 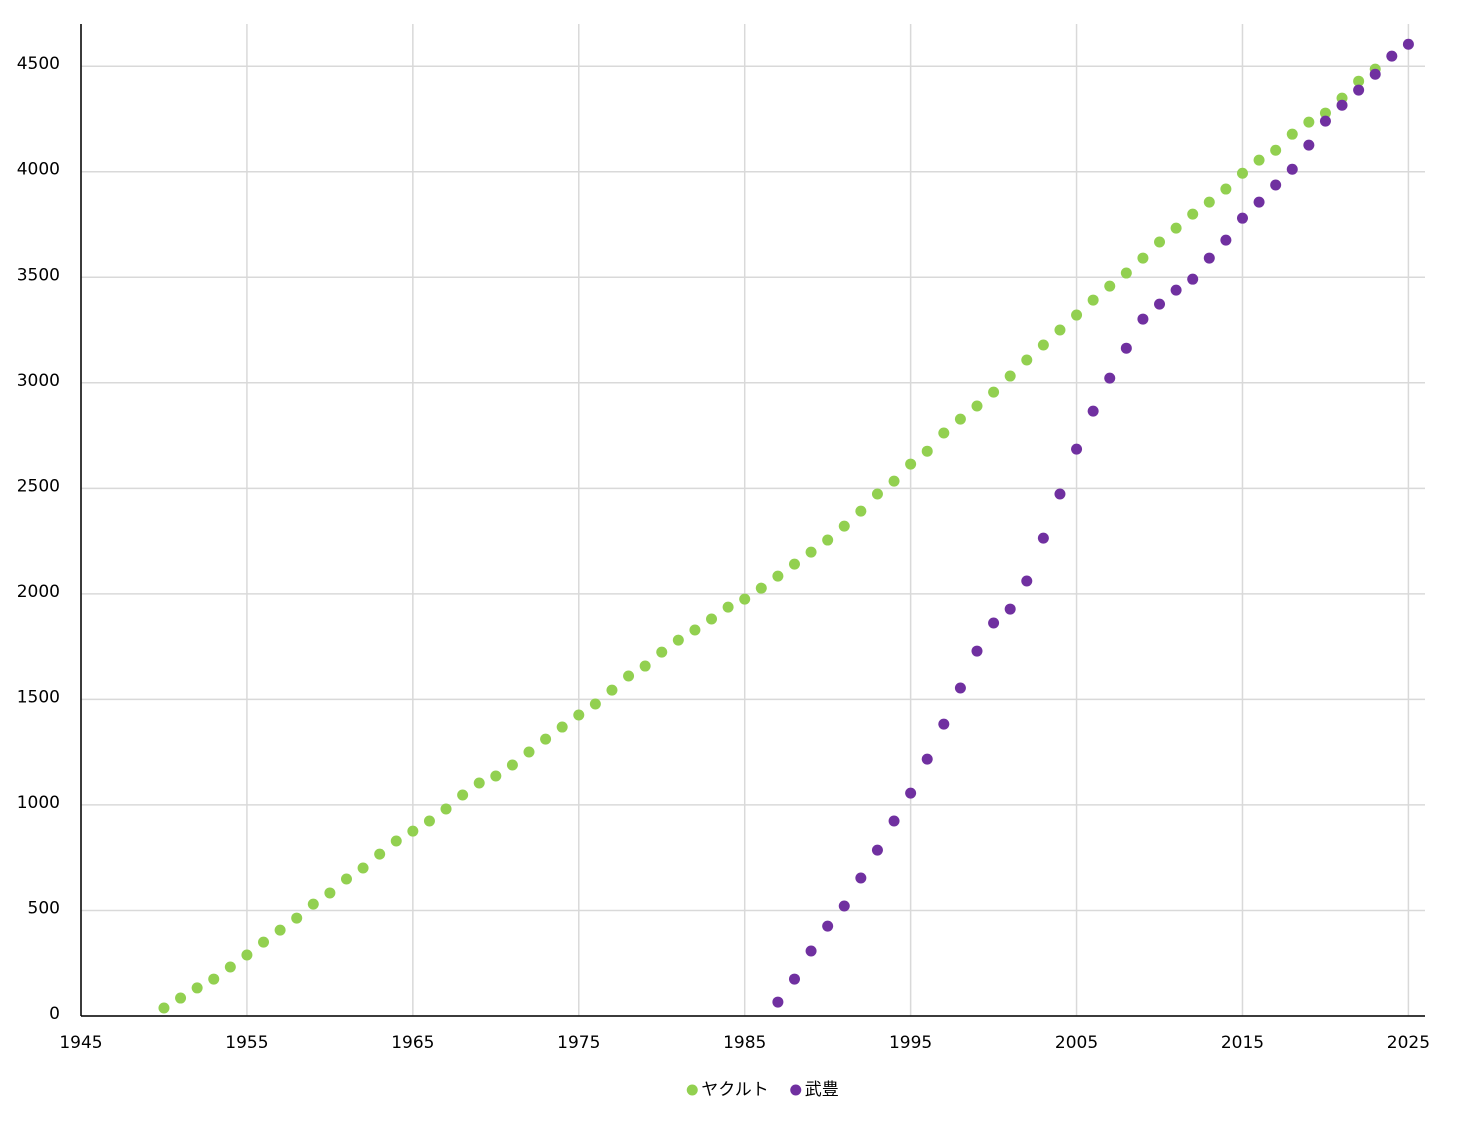 I want to click on y-tick-label: 3500, so click(x=38, y=275).